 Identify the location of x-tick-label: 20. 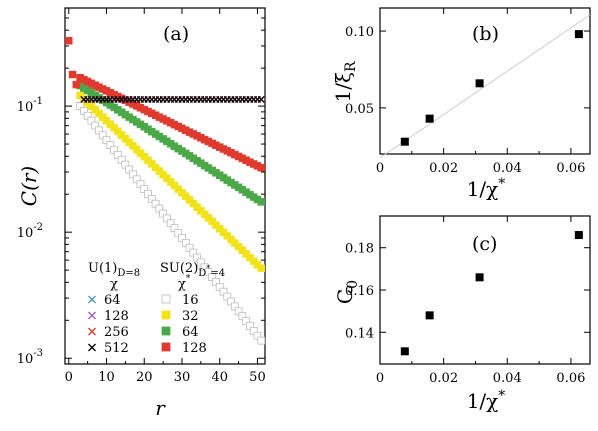
(144, 377).